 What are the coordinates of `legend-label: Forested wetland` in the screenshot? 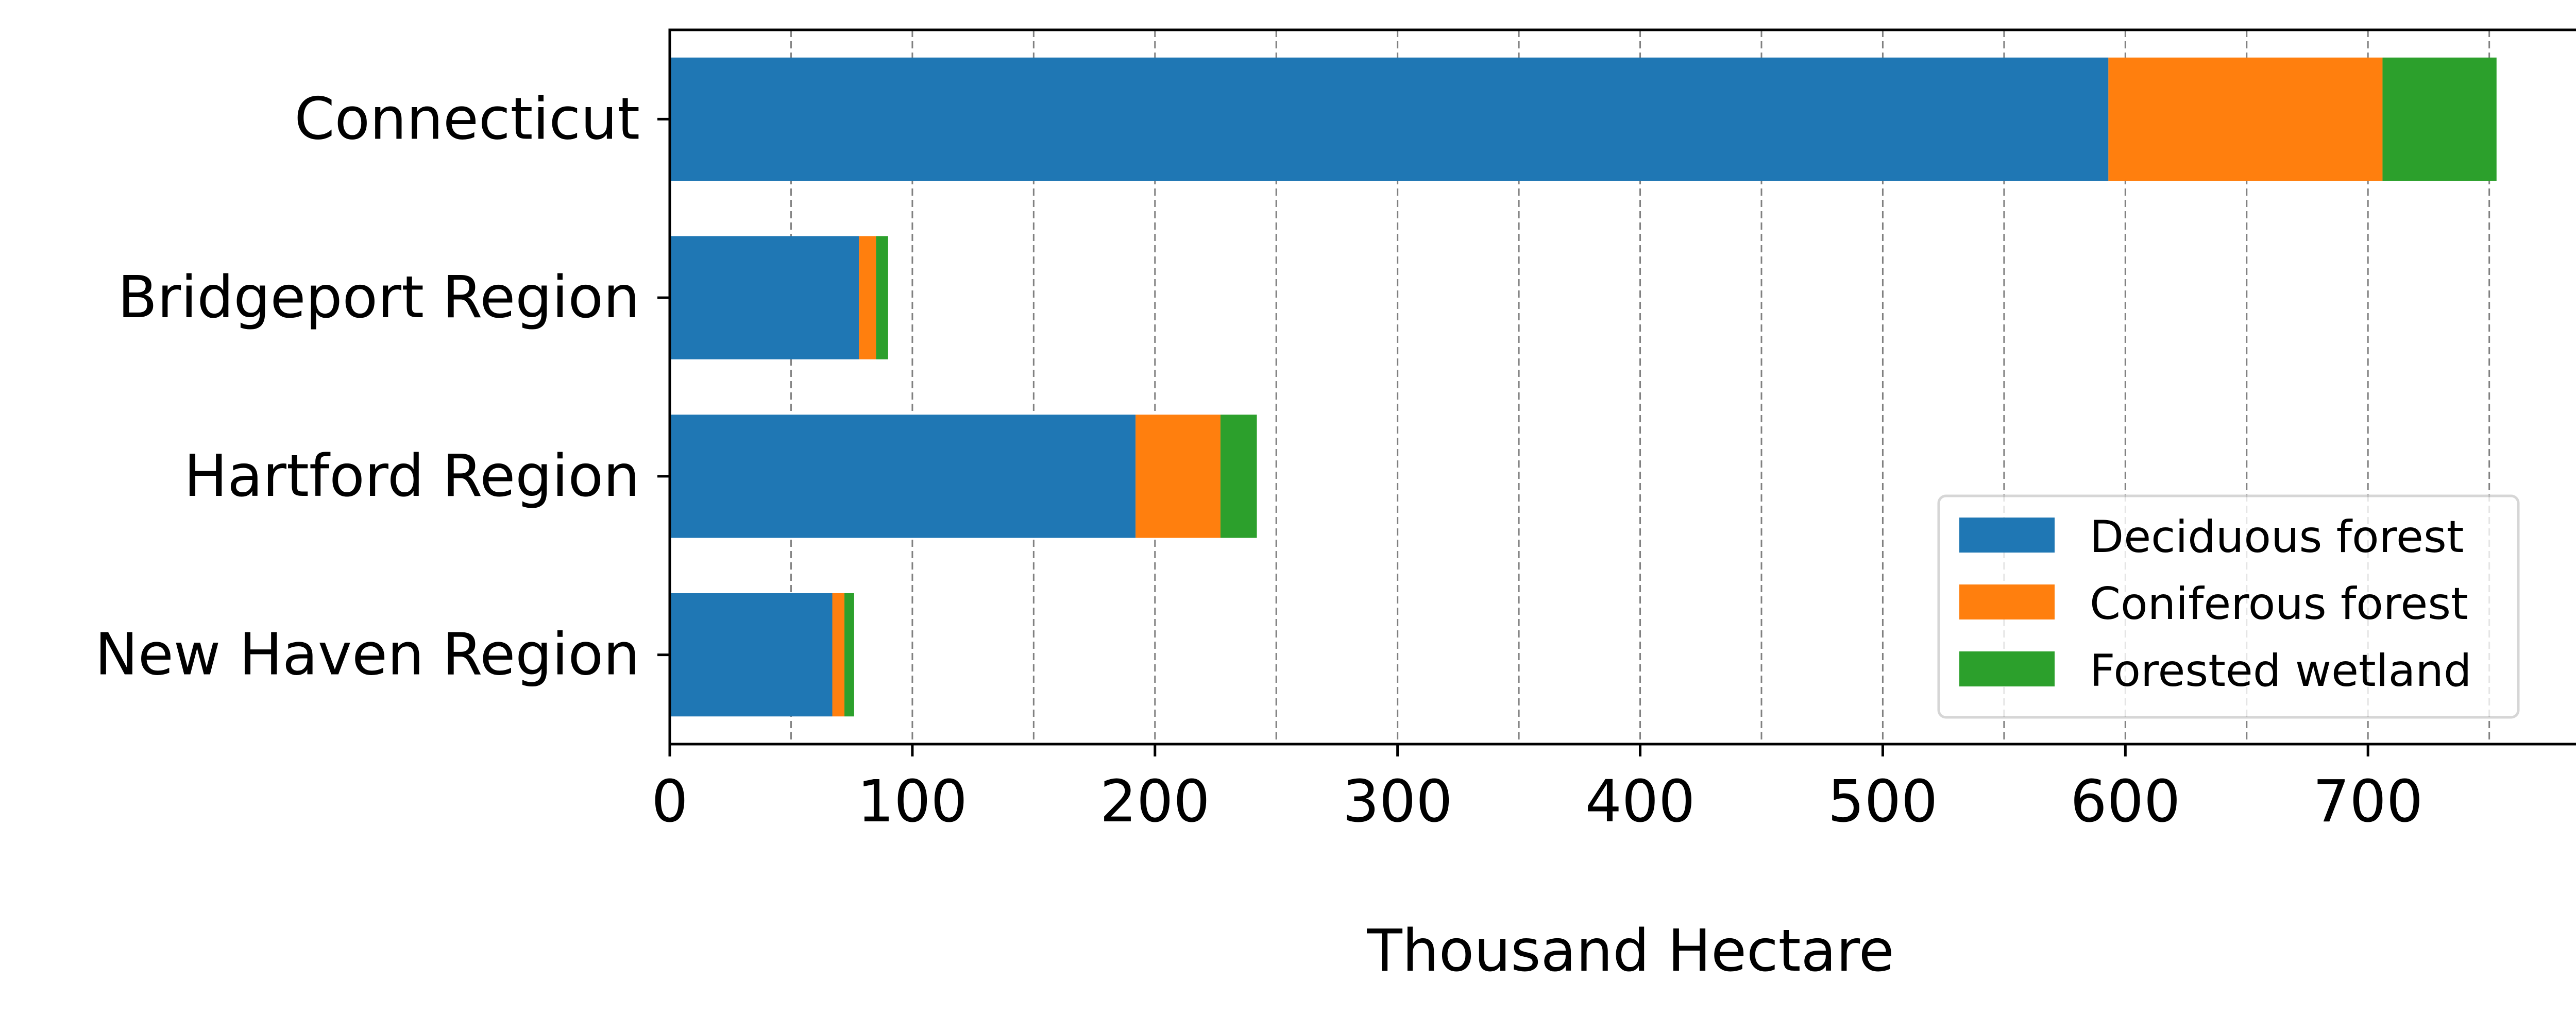 It's located at (2280, 671).